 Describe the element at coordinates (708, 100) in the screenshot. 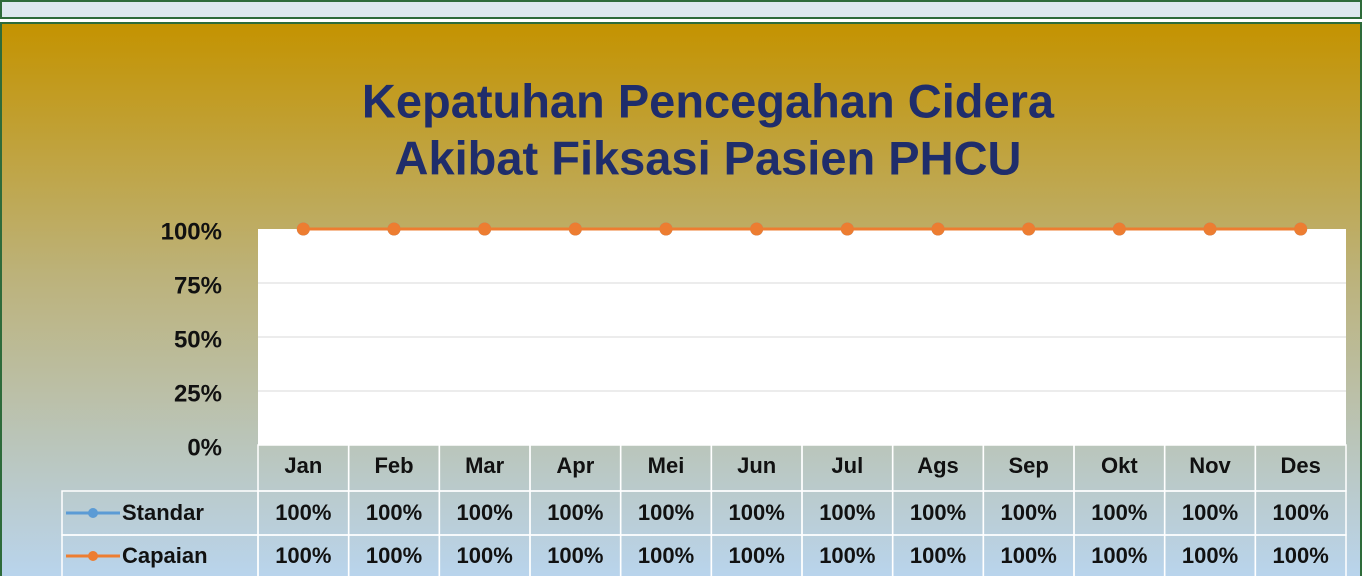

I see `chart-title: Kepatuhan Pencegahan Cidera` at that location.